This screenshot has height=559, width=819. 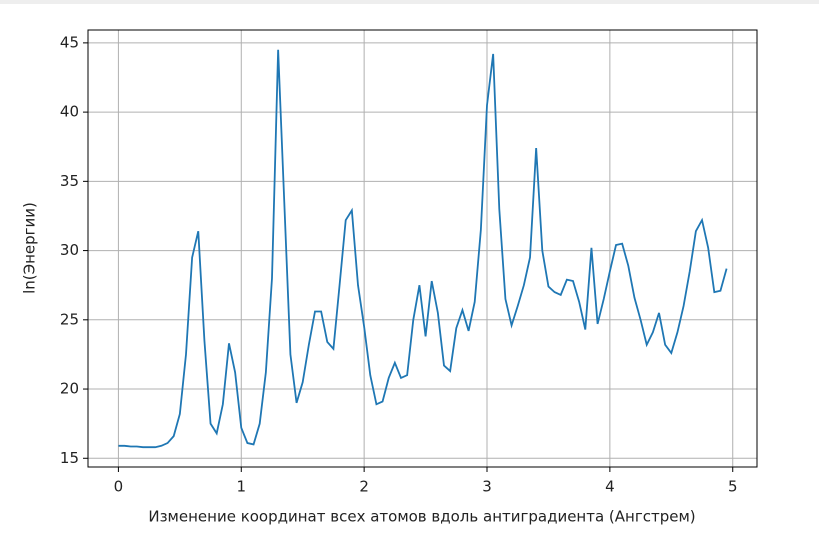 What do you see at coordinates (69, 389) in the screenshot?
I see `y-tick-label: 20` at bounding box center [69, 389].